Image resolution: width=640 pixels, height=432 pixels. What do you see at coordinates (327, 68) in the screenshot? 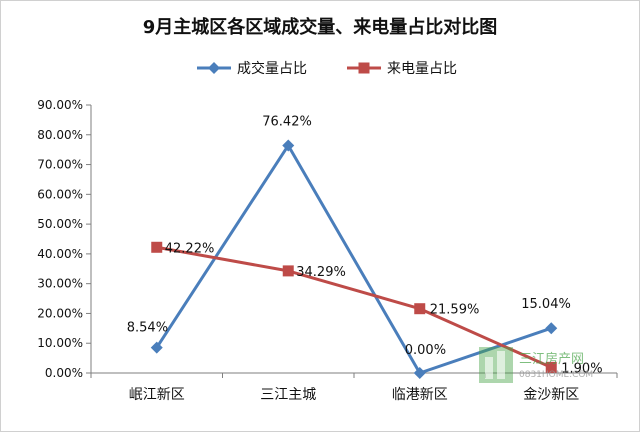
I see `legend: 成交量占比 来电量占比` at bounding box center [327, 68].